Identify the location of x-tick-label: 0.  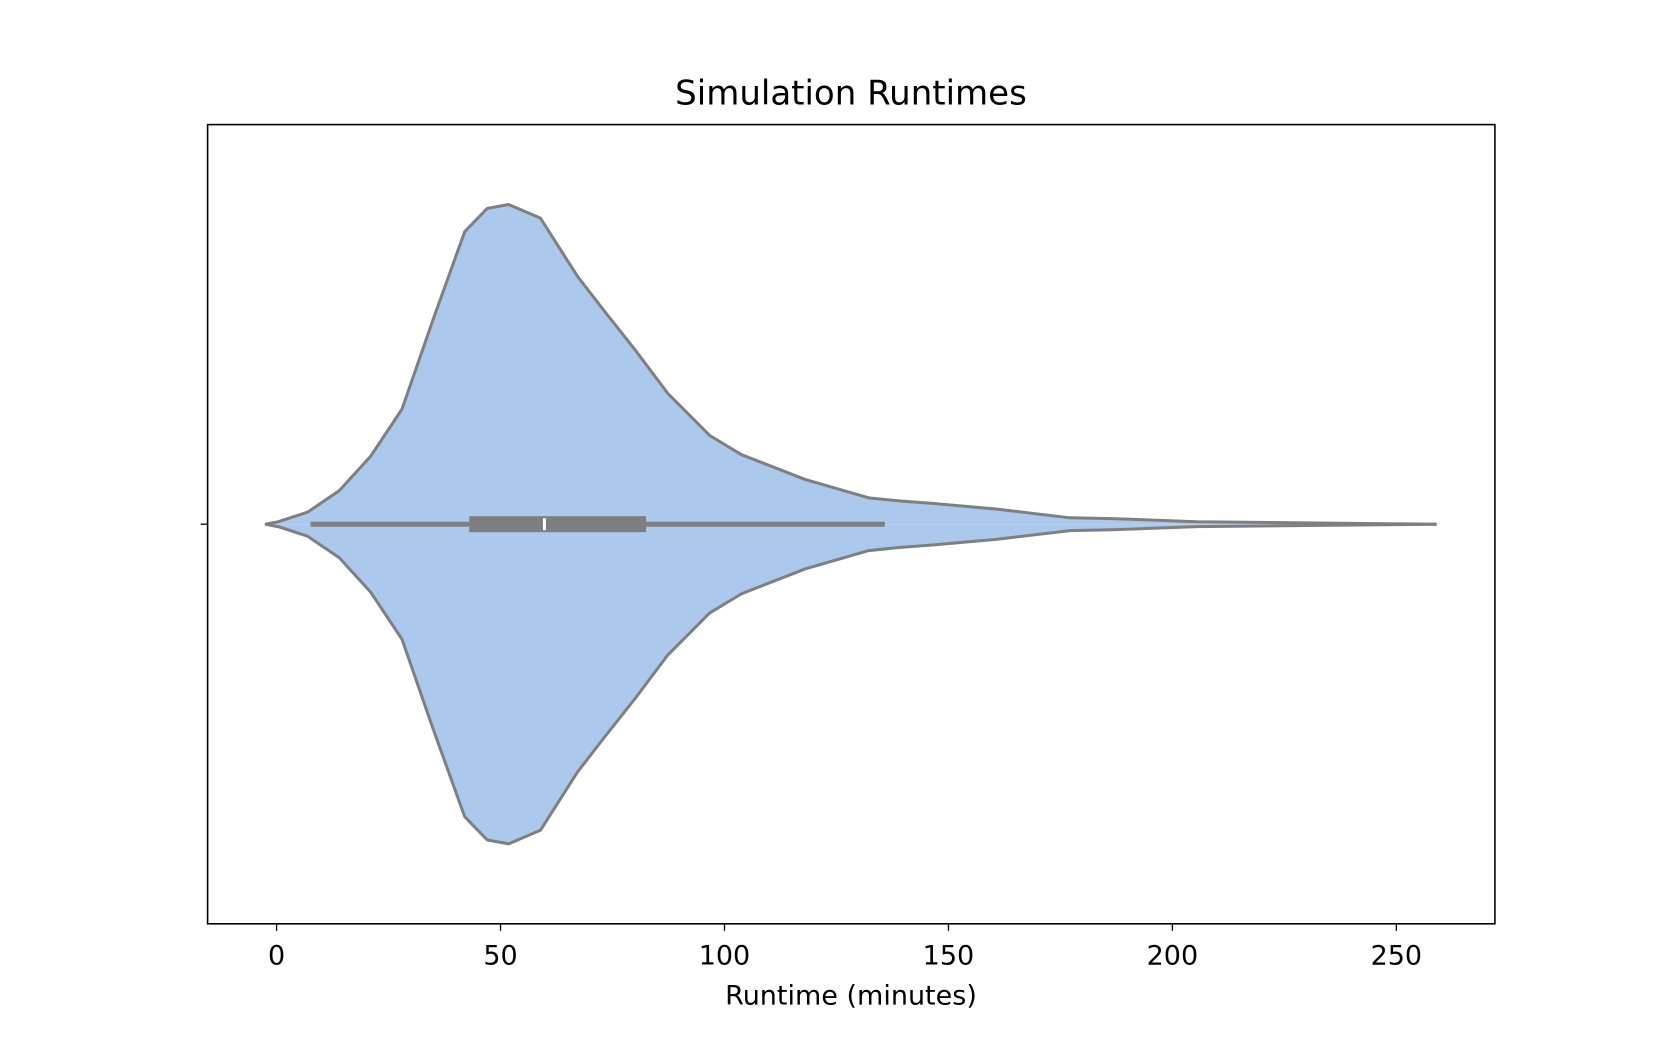
(276, 955).